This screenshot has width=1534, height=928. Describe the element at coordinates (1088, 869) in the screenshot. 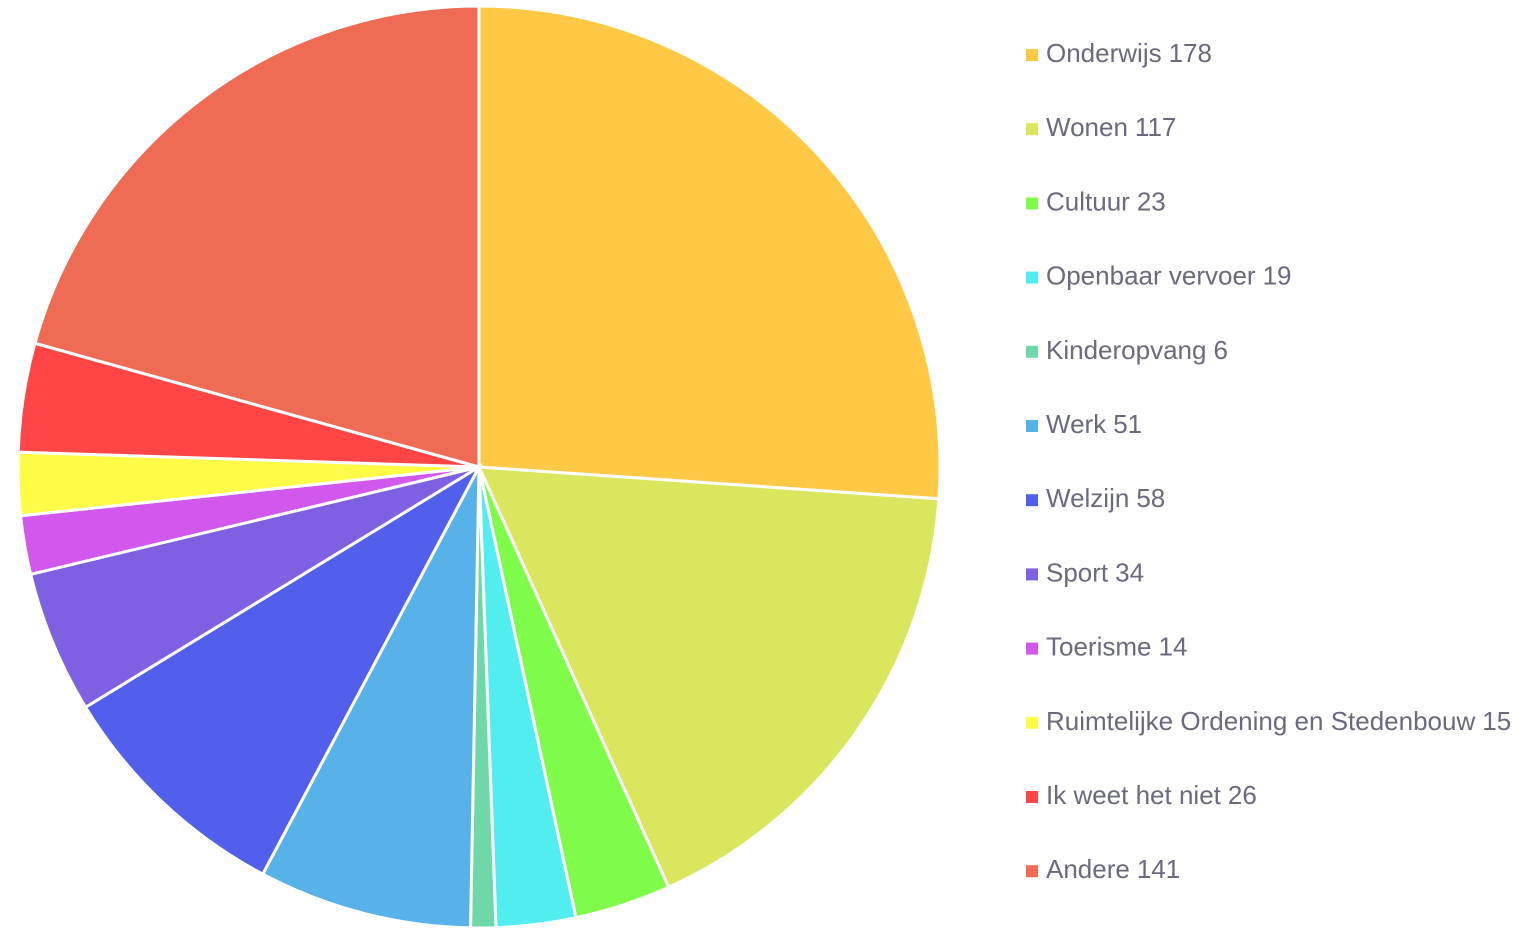

I see `legend-name: Andere` at that location.